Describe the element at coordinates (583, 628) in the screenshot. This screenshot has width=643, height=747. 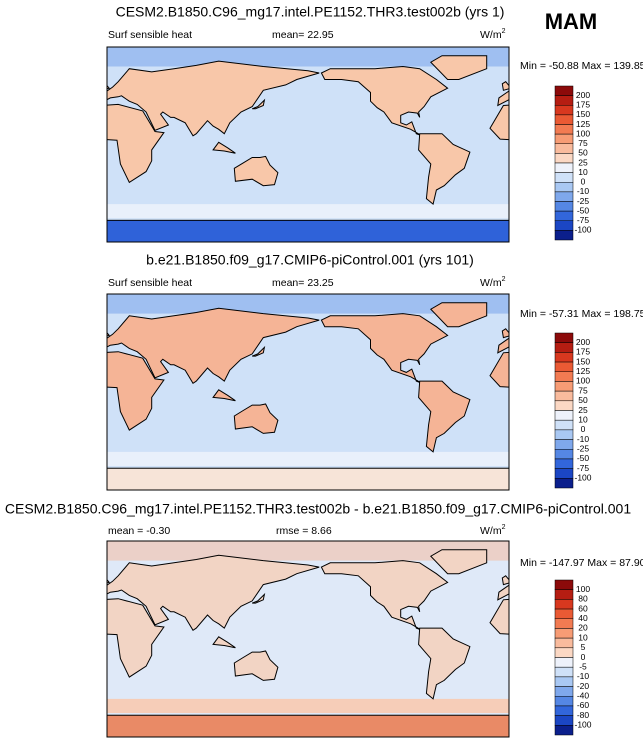
I see `colorbar-label: 20` at that location.